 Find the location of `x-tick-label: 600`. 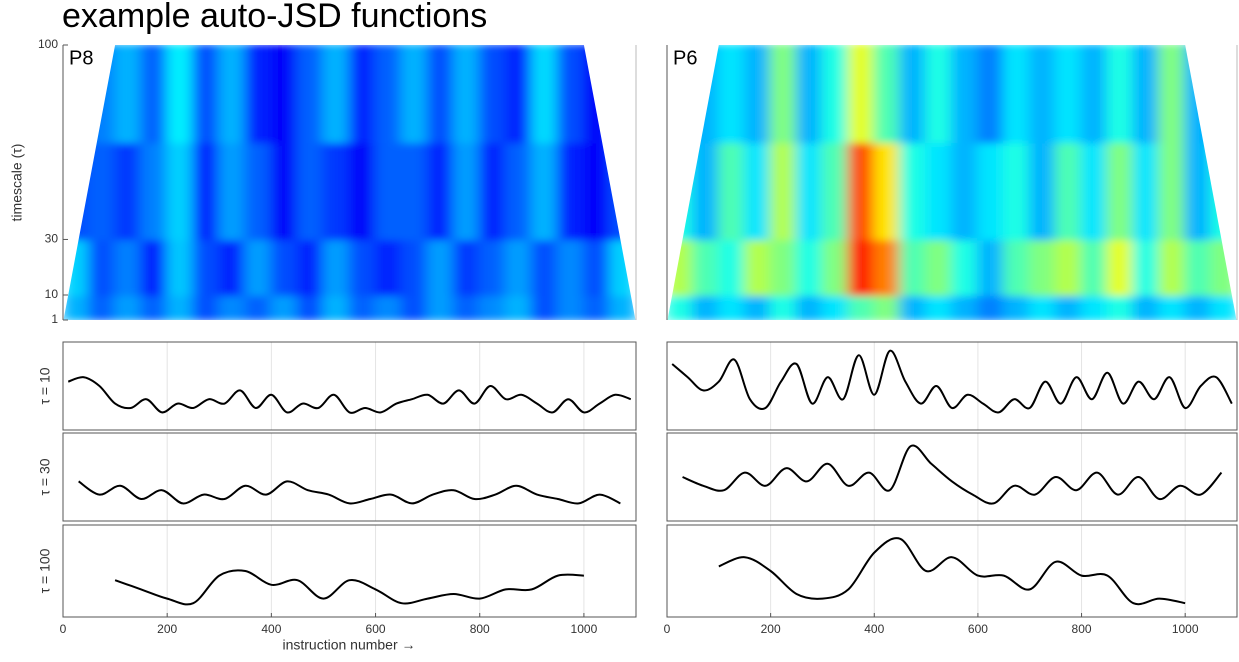

x-tick-label: 600 is located at coordinates (978, 629).